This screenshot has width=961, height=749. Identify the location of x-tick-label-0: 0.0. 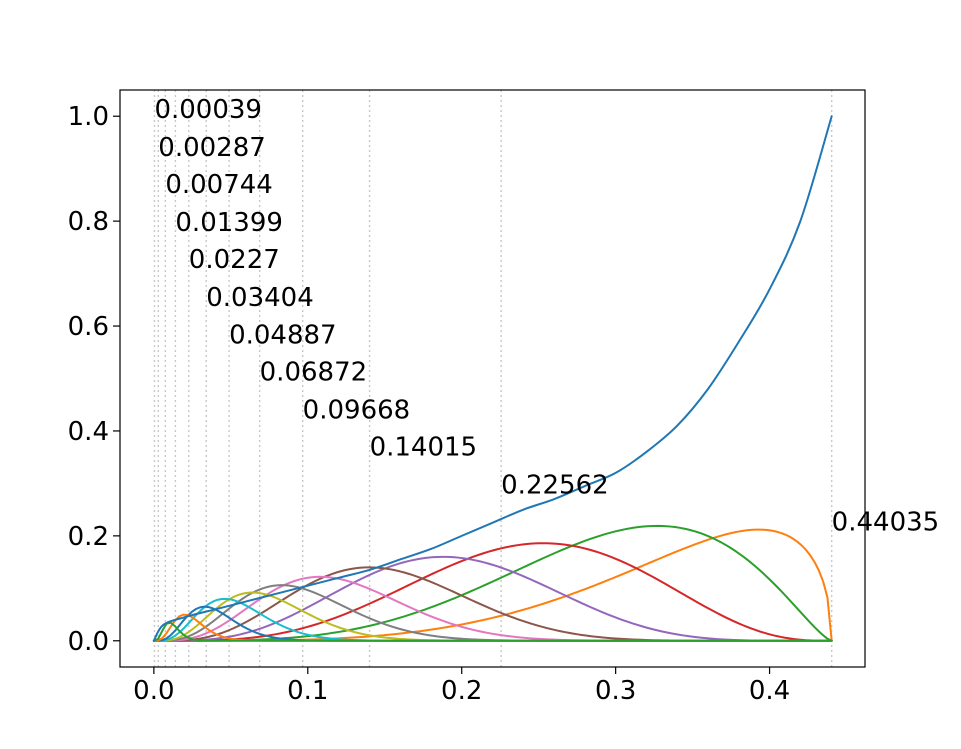
(153, 691).